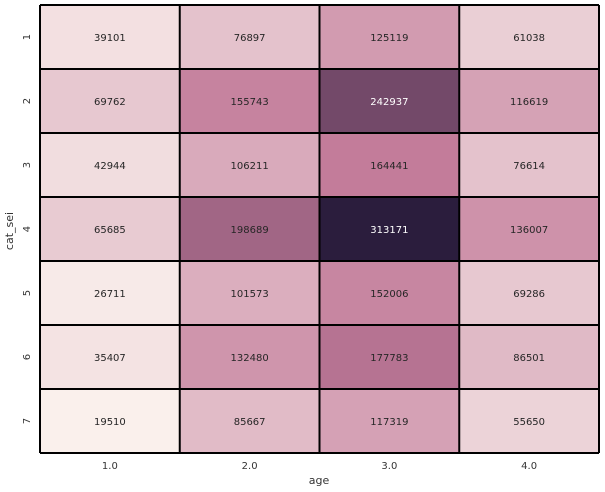  I want to click on cell-value-label: 152006, so click(389, 294).